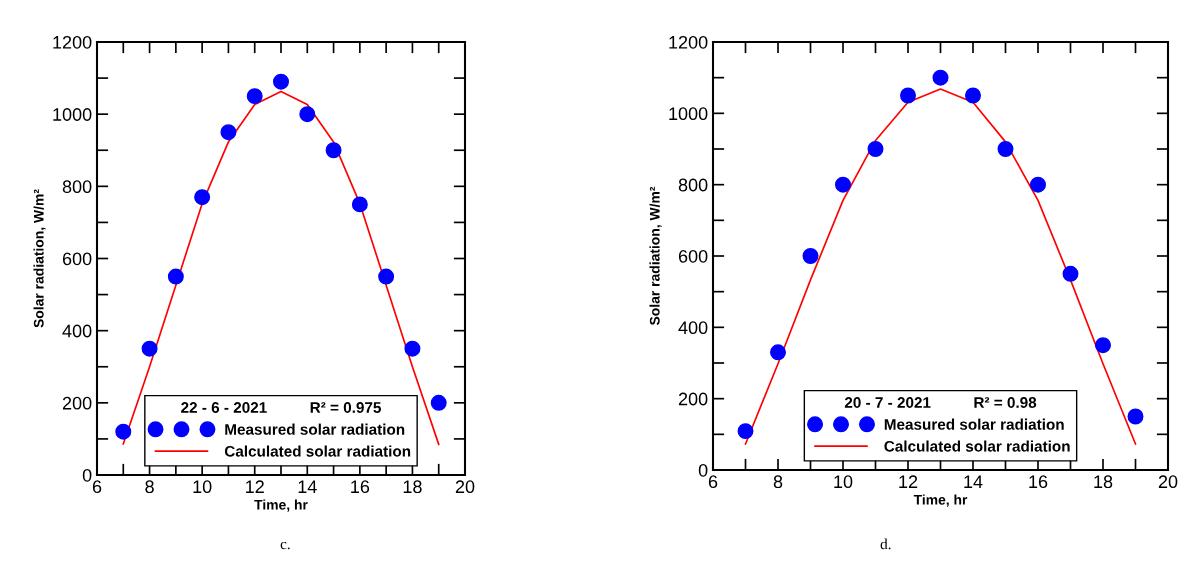 The image size is (1189, 569). I want to click on legend-title: 22 - 6 - 2021 R² = 0.975, so click(281, 407).